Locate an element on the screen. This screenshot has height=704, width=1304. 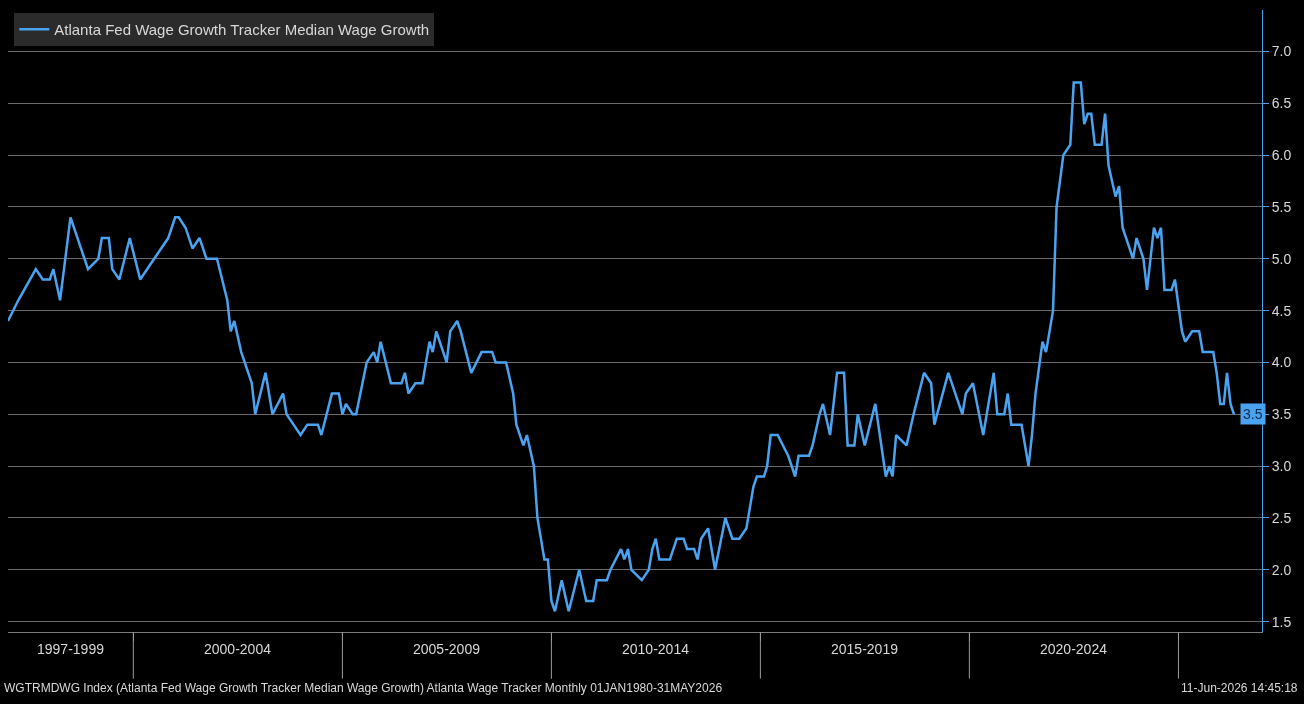
y-tick-label: 5.5 is located at coordinates (1281, 206).